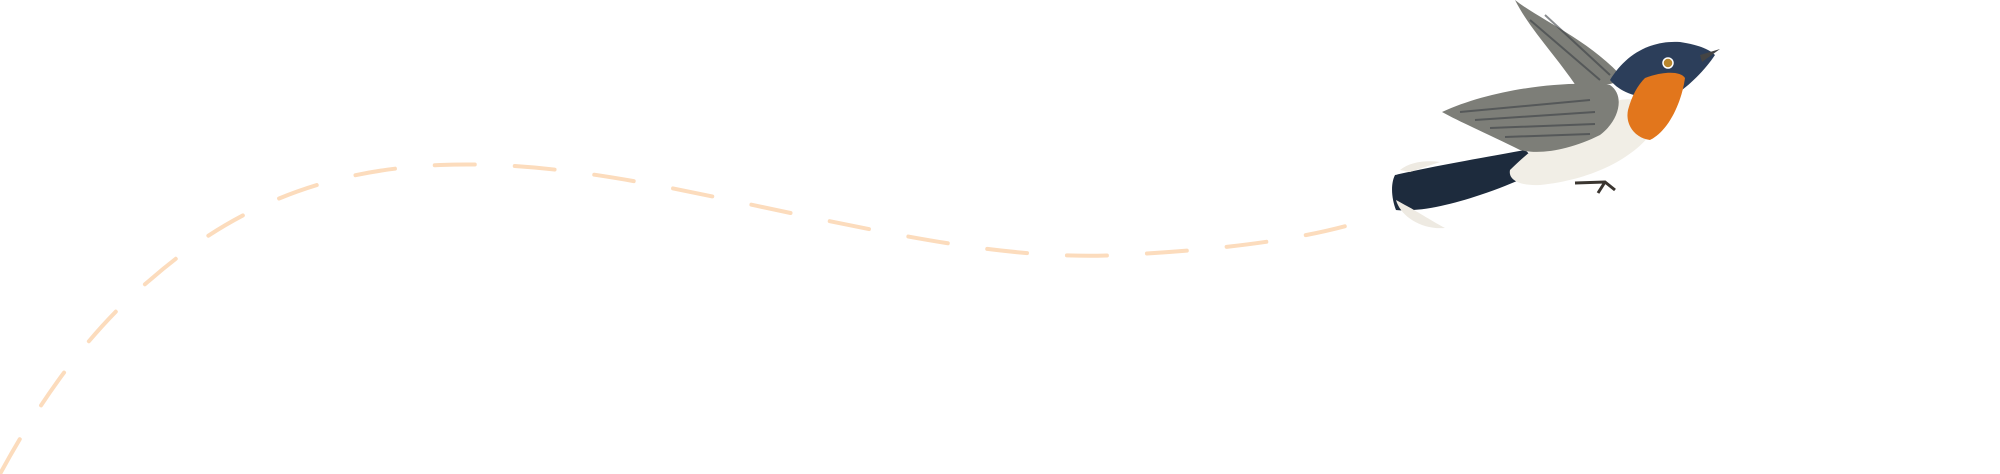 This screenshot has width=2000, height=474. Describe the element at coordinates (1668, 63) in the screenshot. I see `bird-eye` at that location.